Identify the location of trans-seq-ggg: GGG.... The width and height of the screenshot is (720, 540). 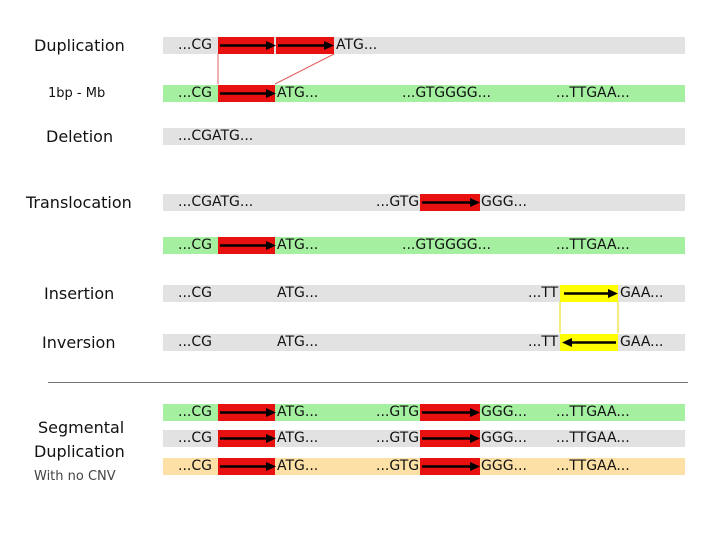
(504, 202).